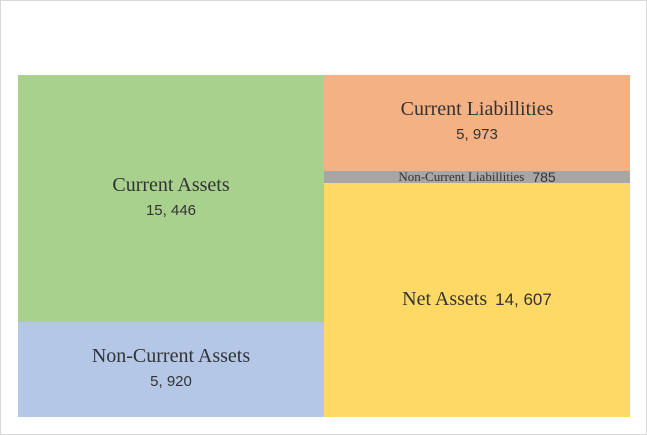  What do you see at coordinates (171, 210) in the screenshot?
I see `block-label-value: 15, 446` at bounding box center [171, 210].